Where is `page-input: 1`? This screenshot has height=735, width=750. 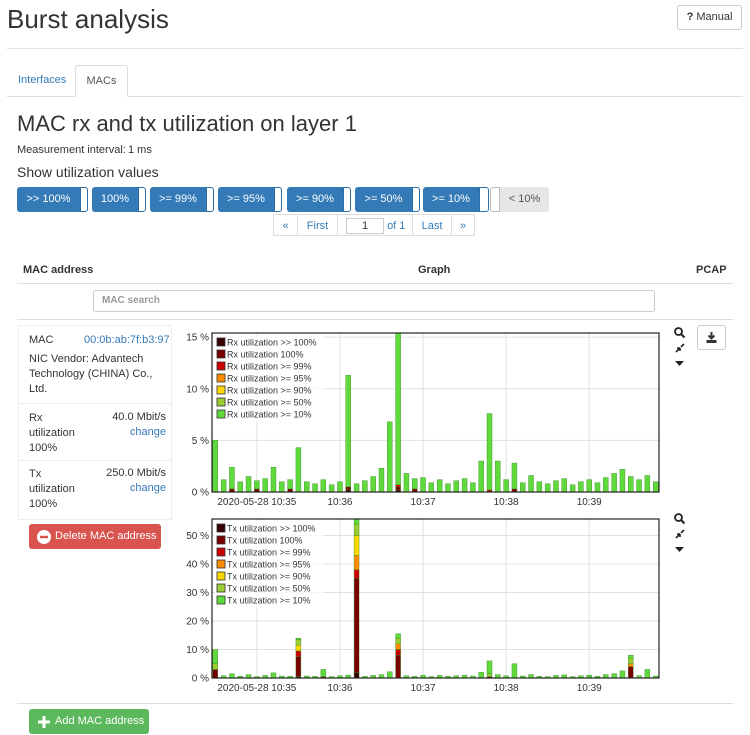 page-input: 1 is located at coordinates (365, 226).